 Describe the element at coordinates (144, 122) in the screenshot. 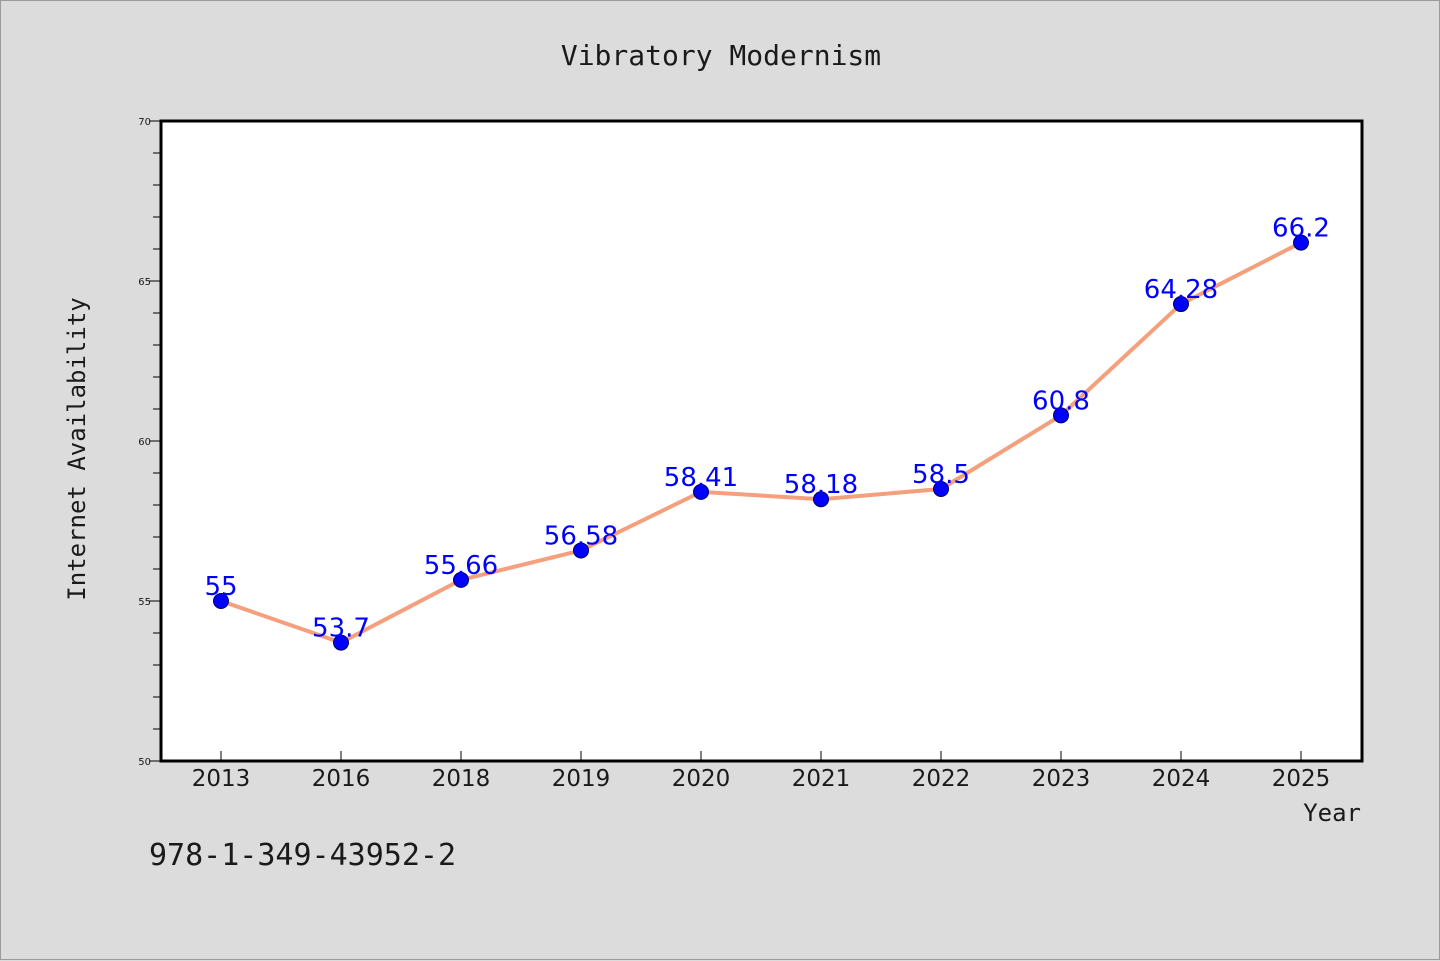

I see `y-tick-label: 70` at that location.